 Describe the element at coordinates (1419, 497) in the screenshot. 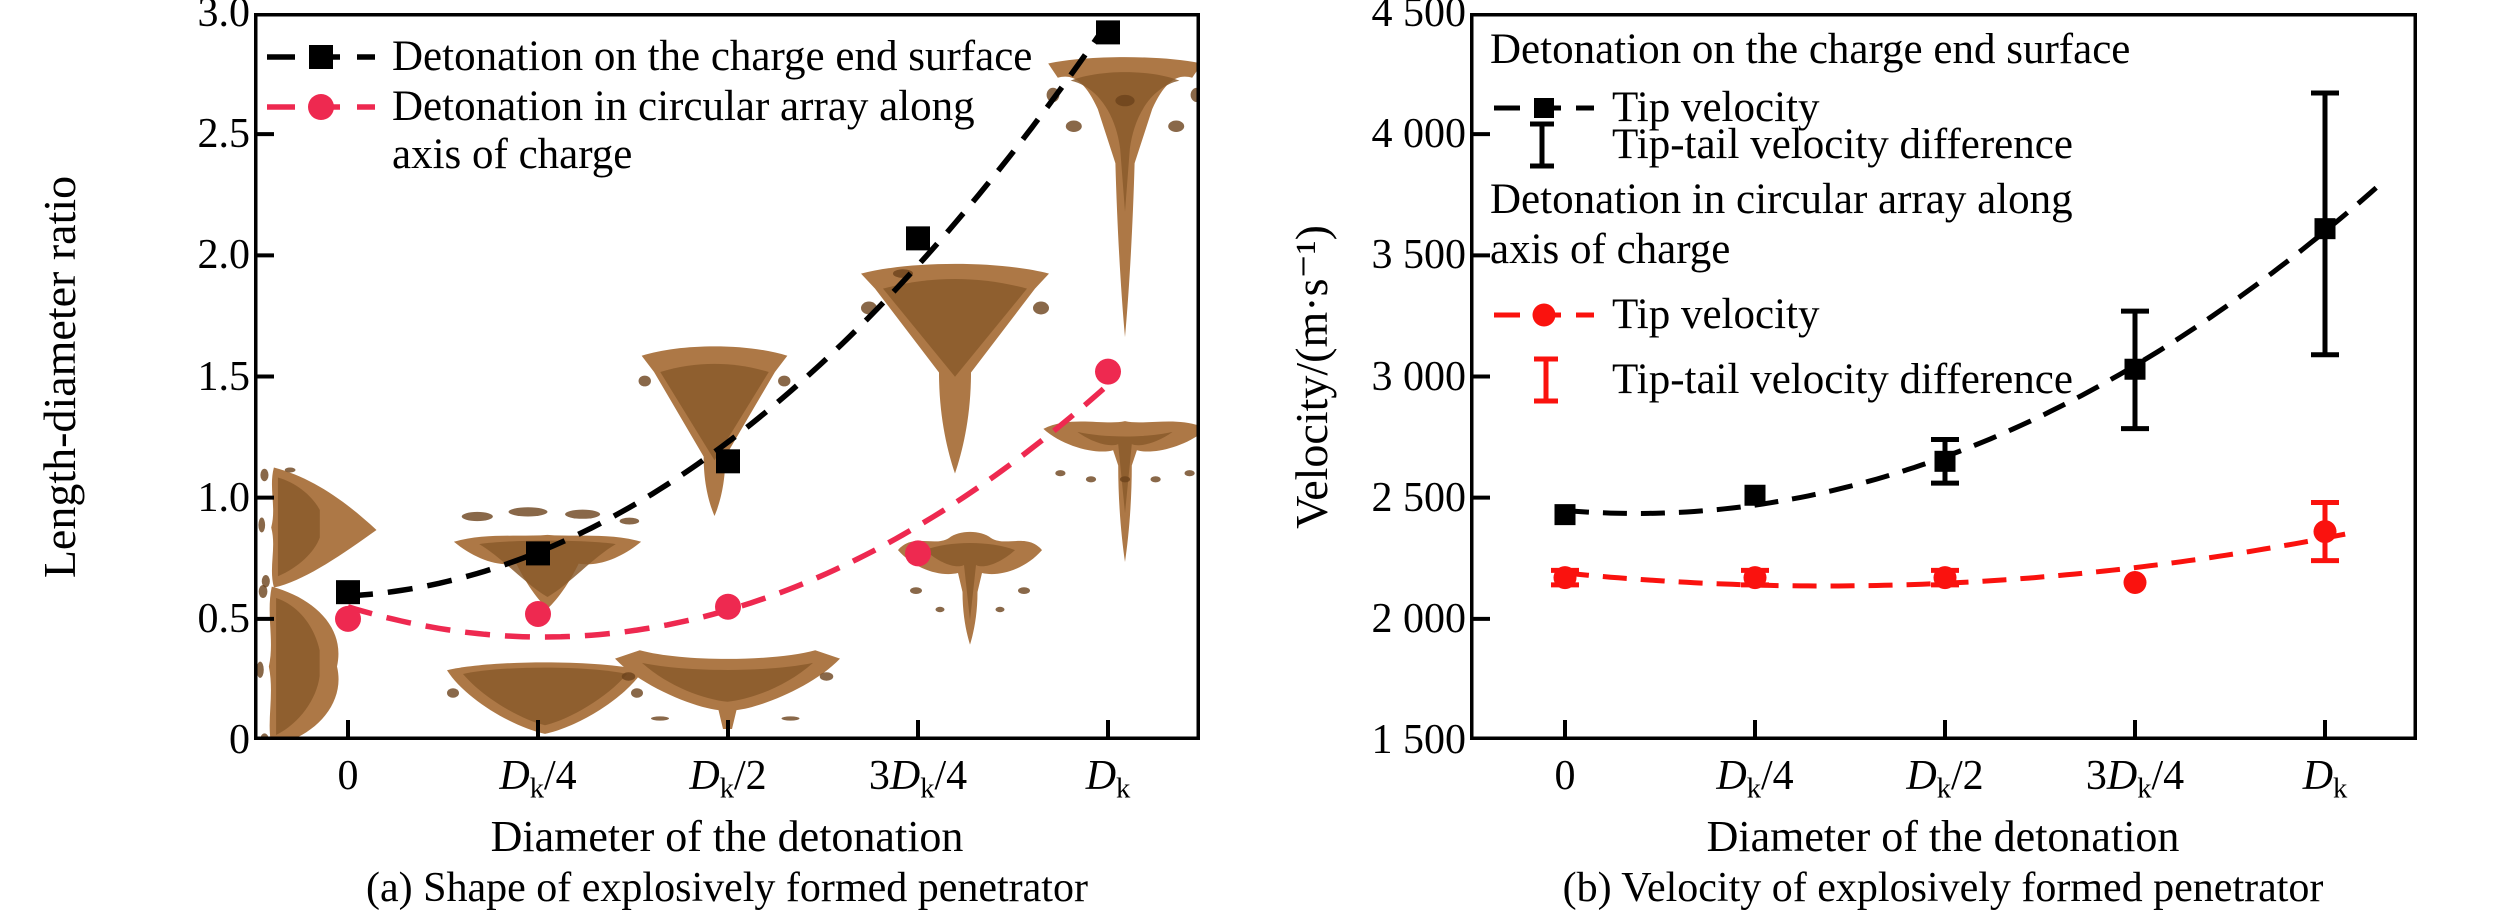

I see `panel-b-y-tick-label-2500: 2 500` at that location.